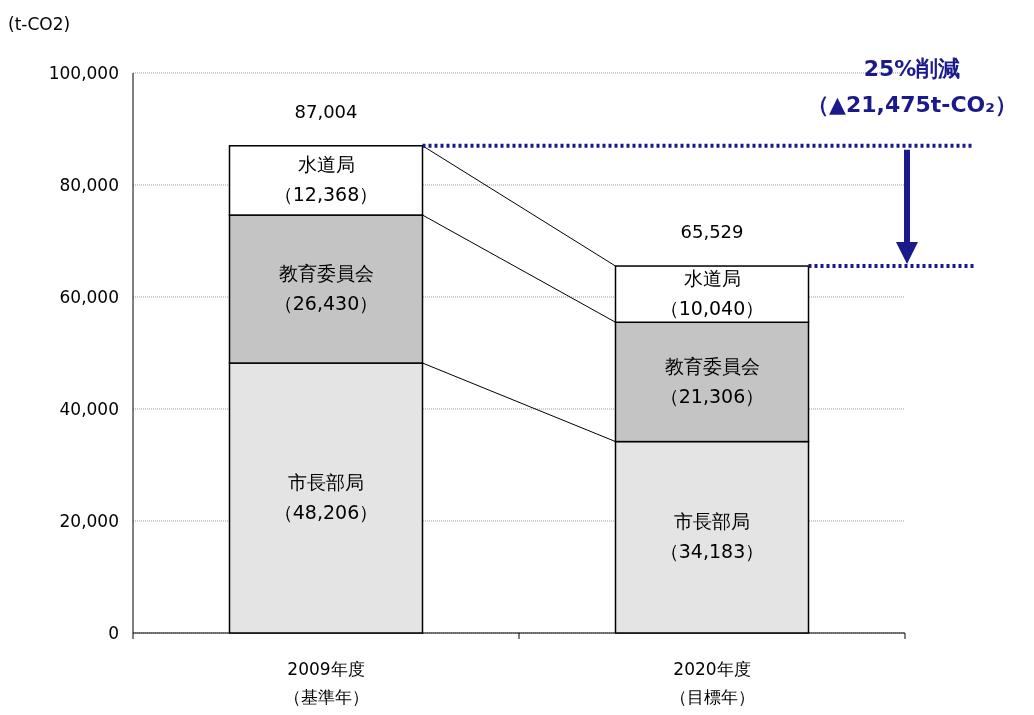  Describe the element at coordinates (326, 683) in the screenshot. I see `x-tick-label: 2009年度（基準年）` at that location.